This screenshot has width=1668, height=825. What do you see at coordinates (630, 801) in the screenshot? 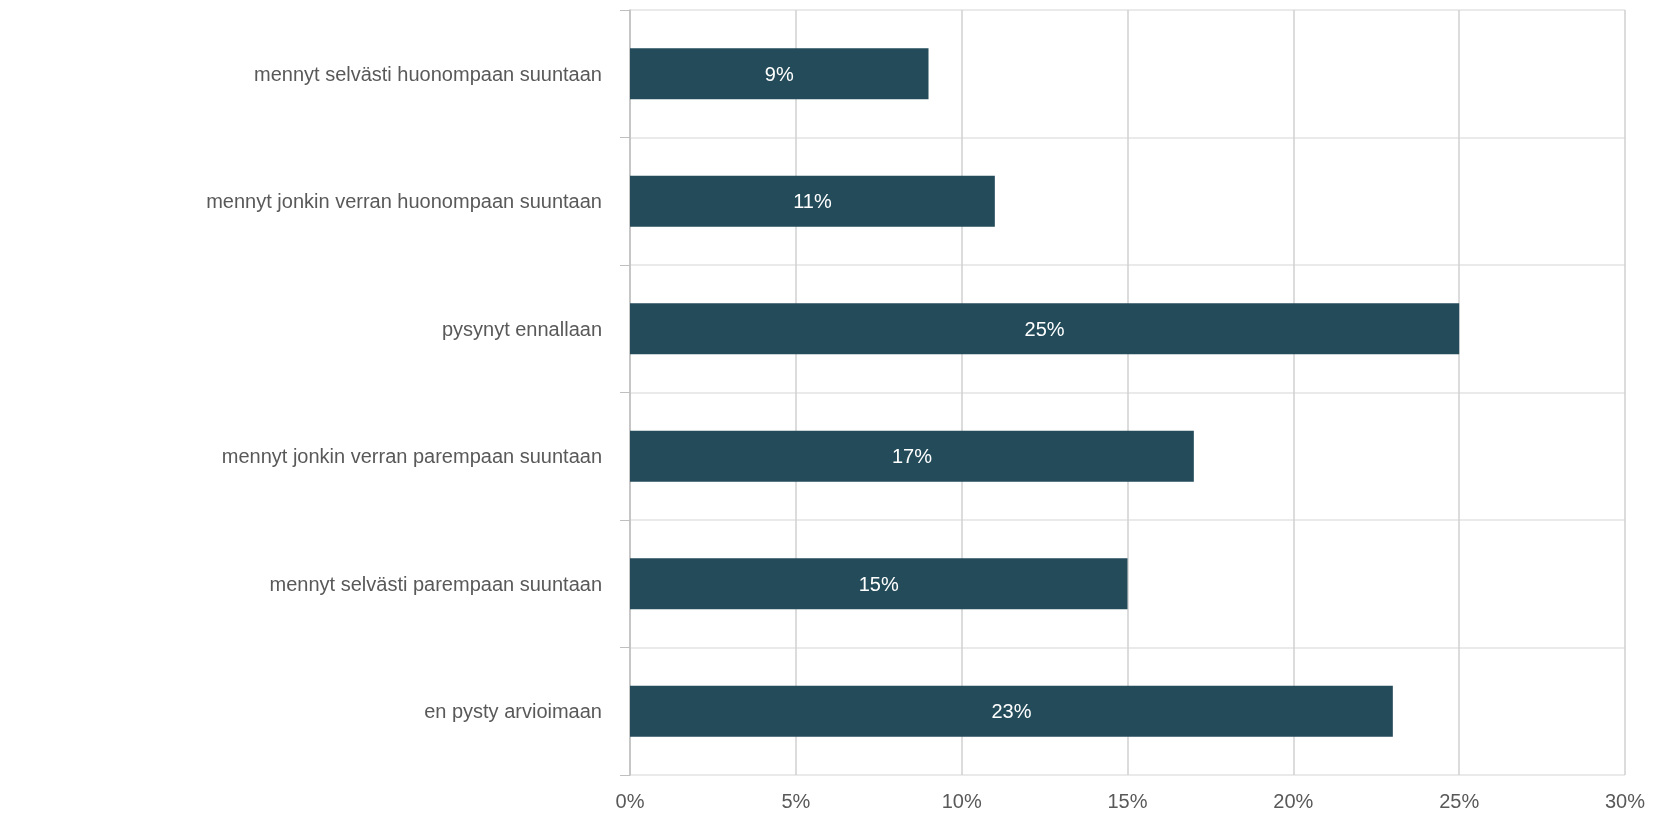
I see `x-tick-label: 0%` at bounding box center [630, 801].